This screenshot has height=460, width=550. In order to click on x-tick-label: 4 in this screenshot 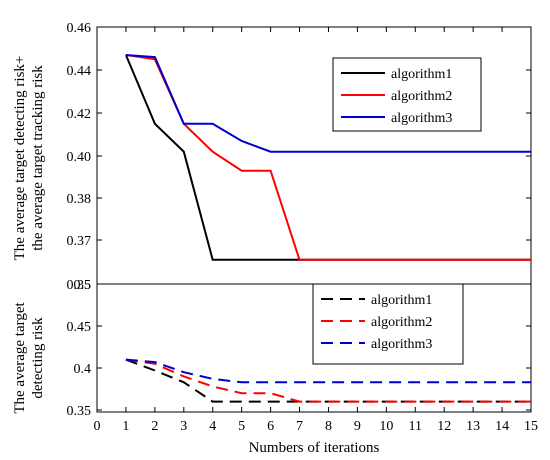, I will do `click(212, 426)`.